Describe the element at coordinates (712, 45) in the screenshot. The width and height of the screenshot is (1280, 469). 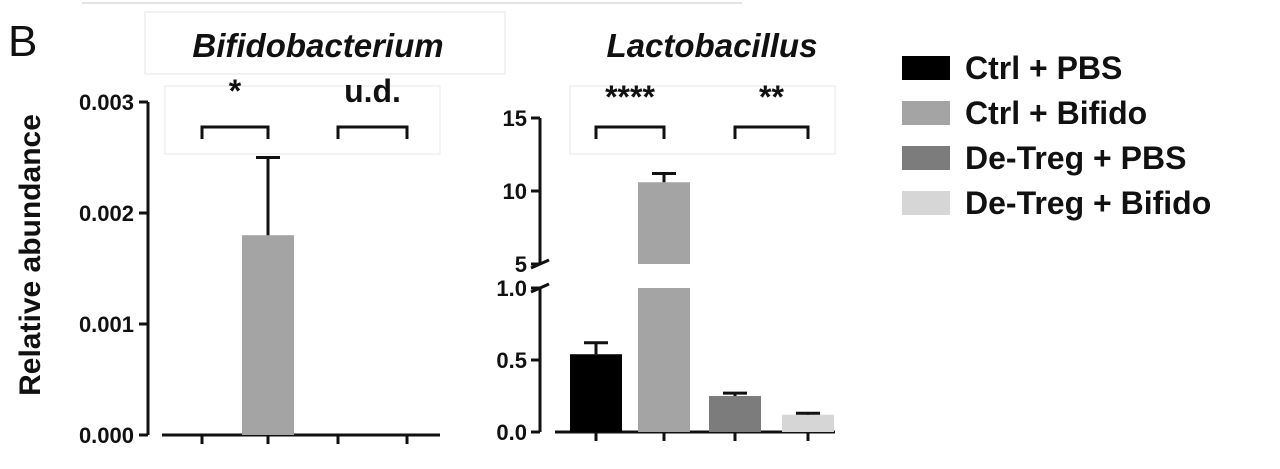
I see `chart-title-lactobacillus: Lactobacillus` at that location.